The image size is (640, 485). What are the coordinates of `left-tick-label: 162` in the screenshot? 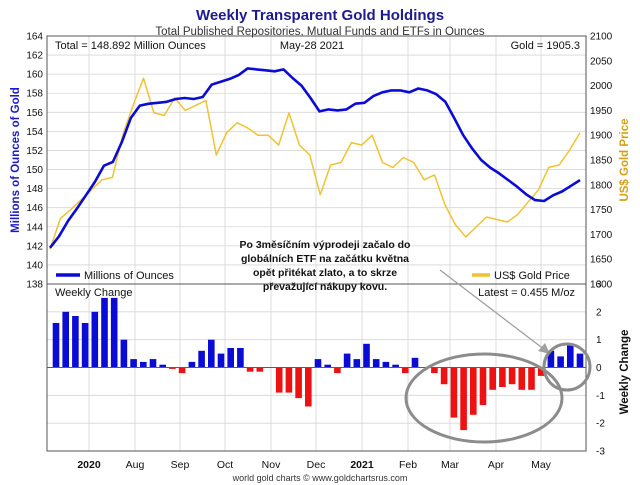 It's located at (34, 56).